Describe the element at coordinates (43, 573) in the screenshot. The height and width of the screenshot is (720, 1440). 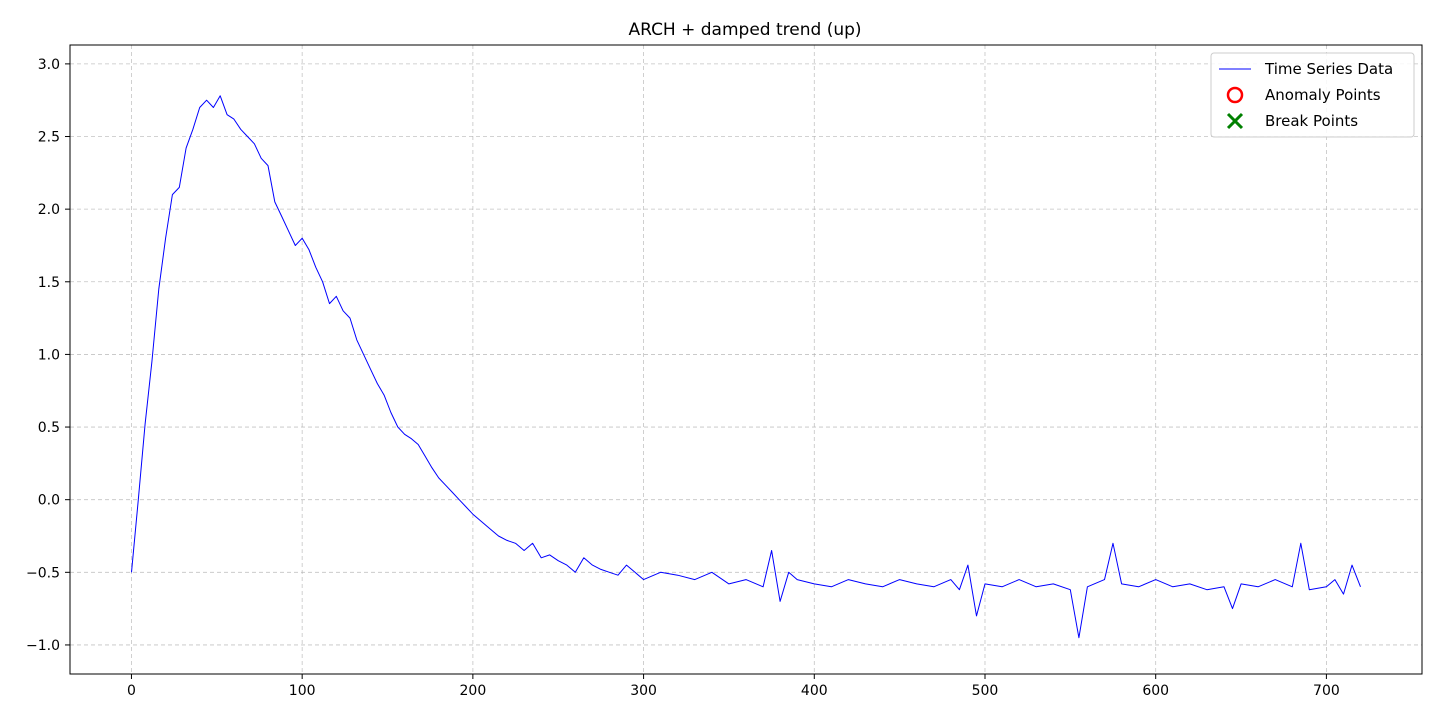
I see `y-tick-label-1: −0.5` at that location.